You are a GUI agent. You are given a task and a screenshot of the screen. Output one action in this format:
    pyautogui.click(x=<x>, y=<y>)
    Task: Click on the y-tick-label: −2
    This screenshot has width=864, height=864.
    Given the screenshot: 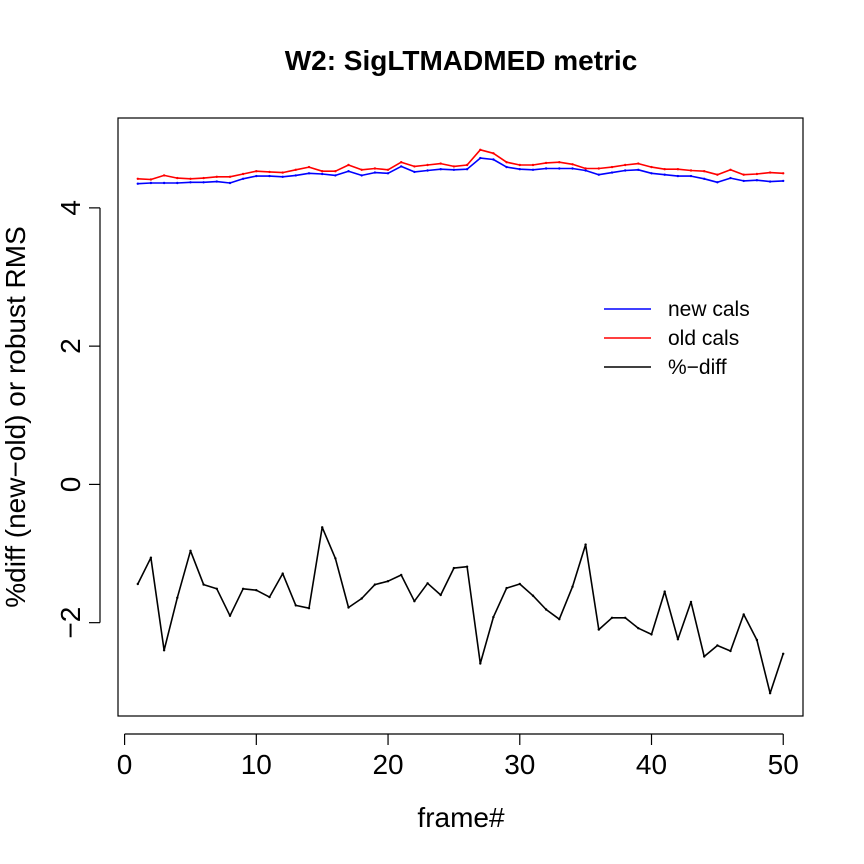 What is the action you would take?
    pyautogui.click(x=70, y=623)
    